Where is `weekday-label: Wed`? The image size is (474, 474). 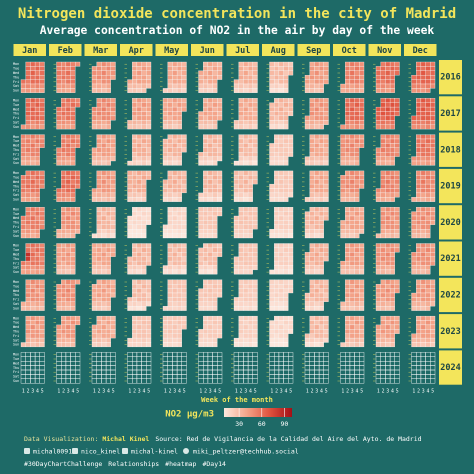
weekday-label: Wed is located at coordinates (16, 327).